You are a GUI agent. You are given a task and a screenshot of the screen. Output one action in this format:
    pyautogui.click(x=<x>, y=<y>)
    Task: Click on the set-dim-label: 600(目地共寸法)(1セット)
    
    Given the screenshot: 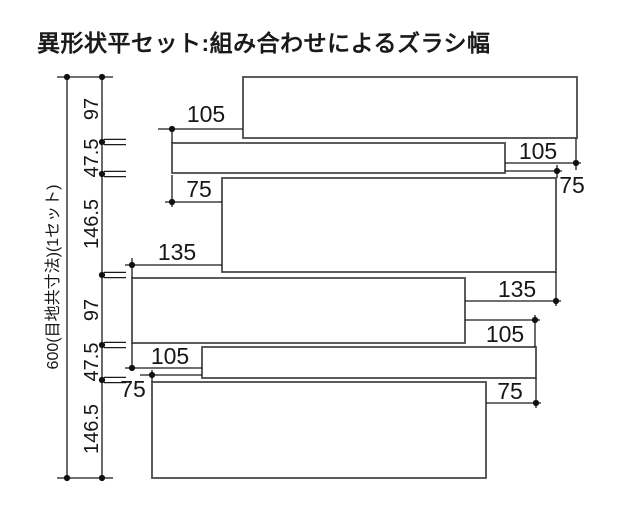 What is the action you would take?
    pyautogui.click(x=53, y=277)
    